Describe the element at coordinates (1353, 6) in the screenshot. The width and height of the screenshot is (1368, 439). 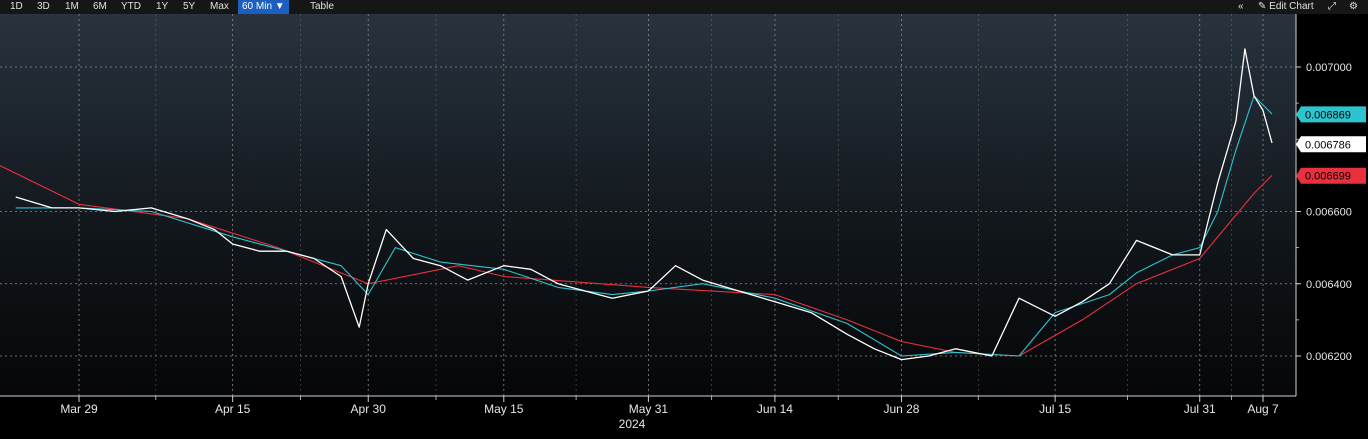
I see `settings-icon: ⚙` at that location.